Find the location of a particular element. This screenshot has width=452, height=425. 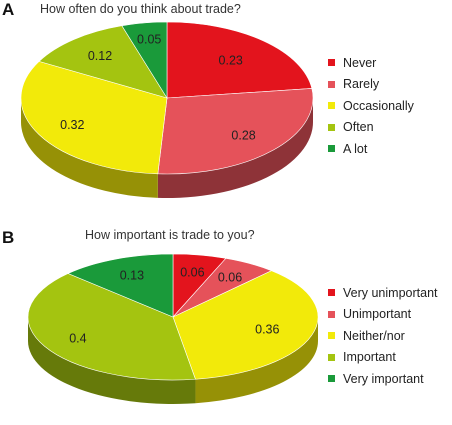

legend-item: Unimportant is located at coordinates (383, 315).